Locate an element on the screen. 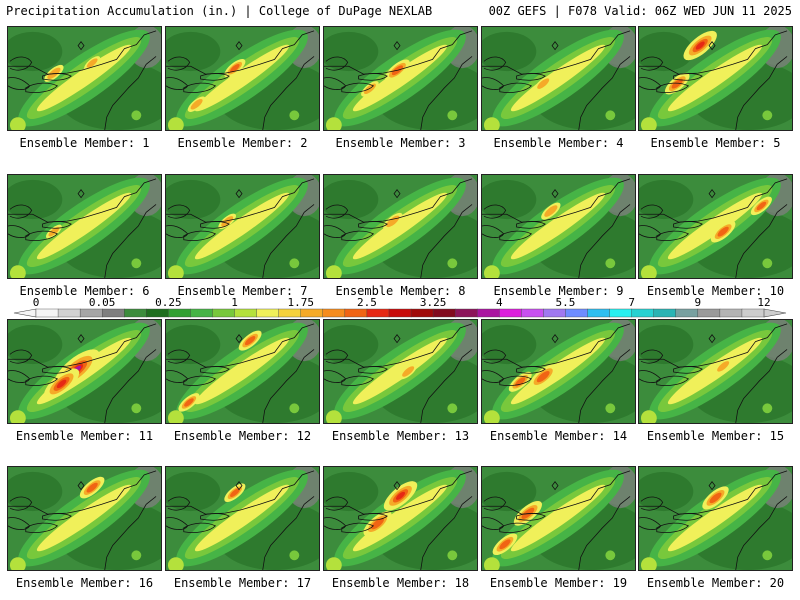 The width and height of the screenshot is (800, 600). colorbar-tick-label: 0.25 is located at coordinates (168, 302).